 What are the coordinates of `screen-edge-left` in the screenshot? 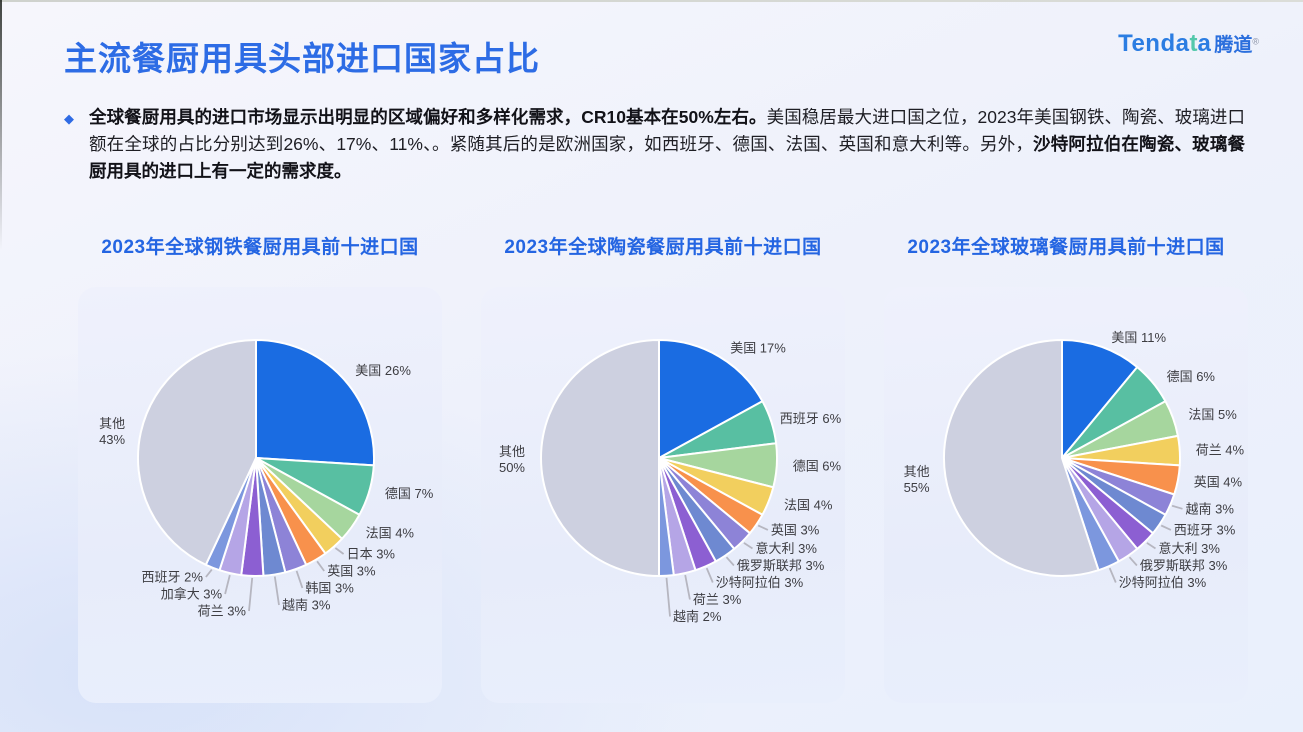 It's located at (1, 125).